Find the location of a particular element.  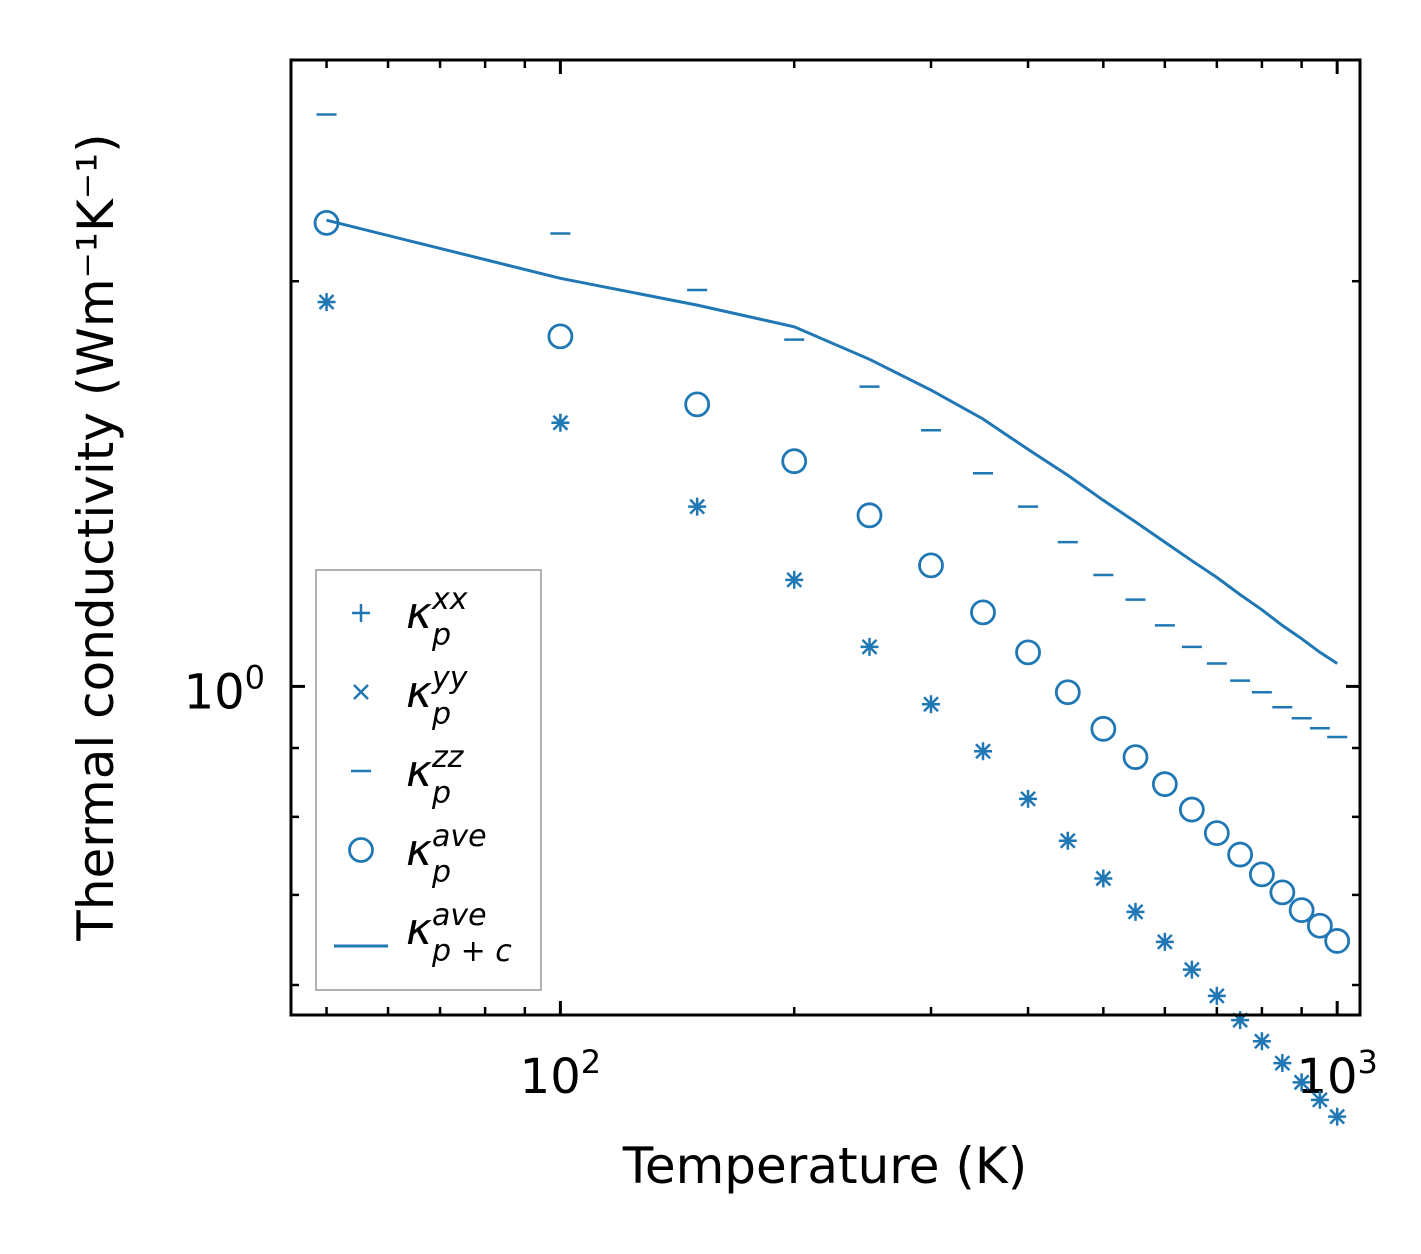

x-tick-label: 10² is located at coordinates (560, 1074).